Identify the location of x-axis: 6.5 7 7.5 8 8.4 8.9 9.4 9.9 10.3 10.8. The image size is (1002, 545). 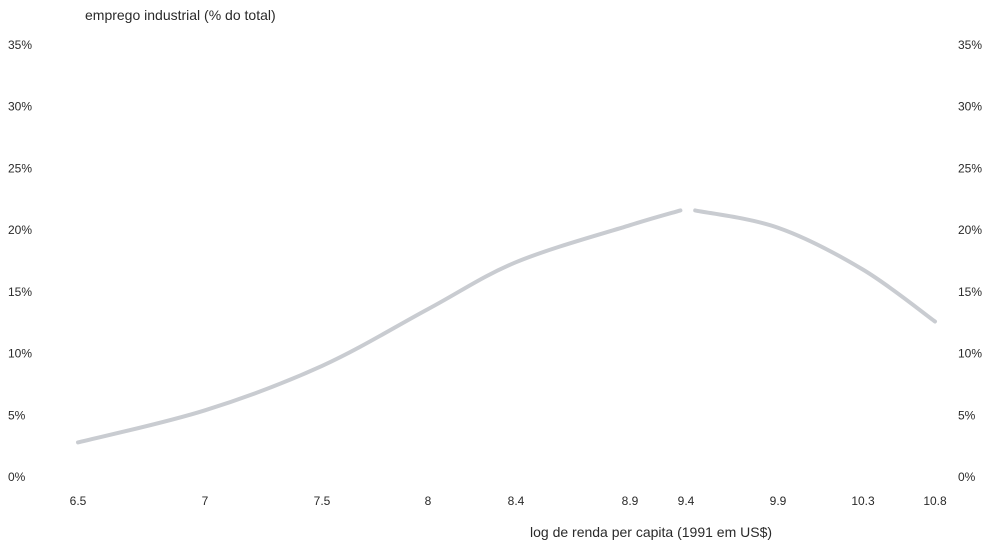
(508, 501).